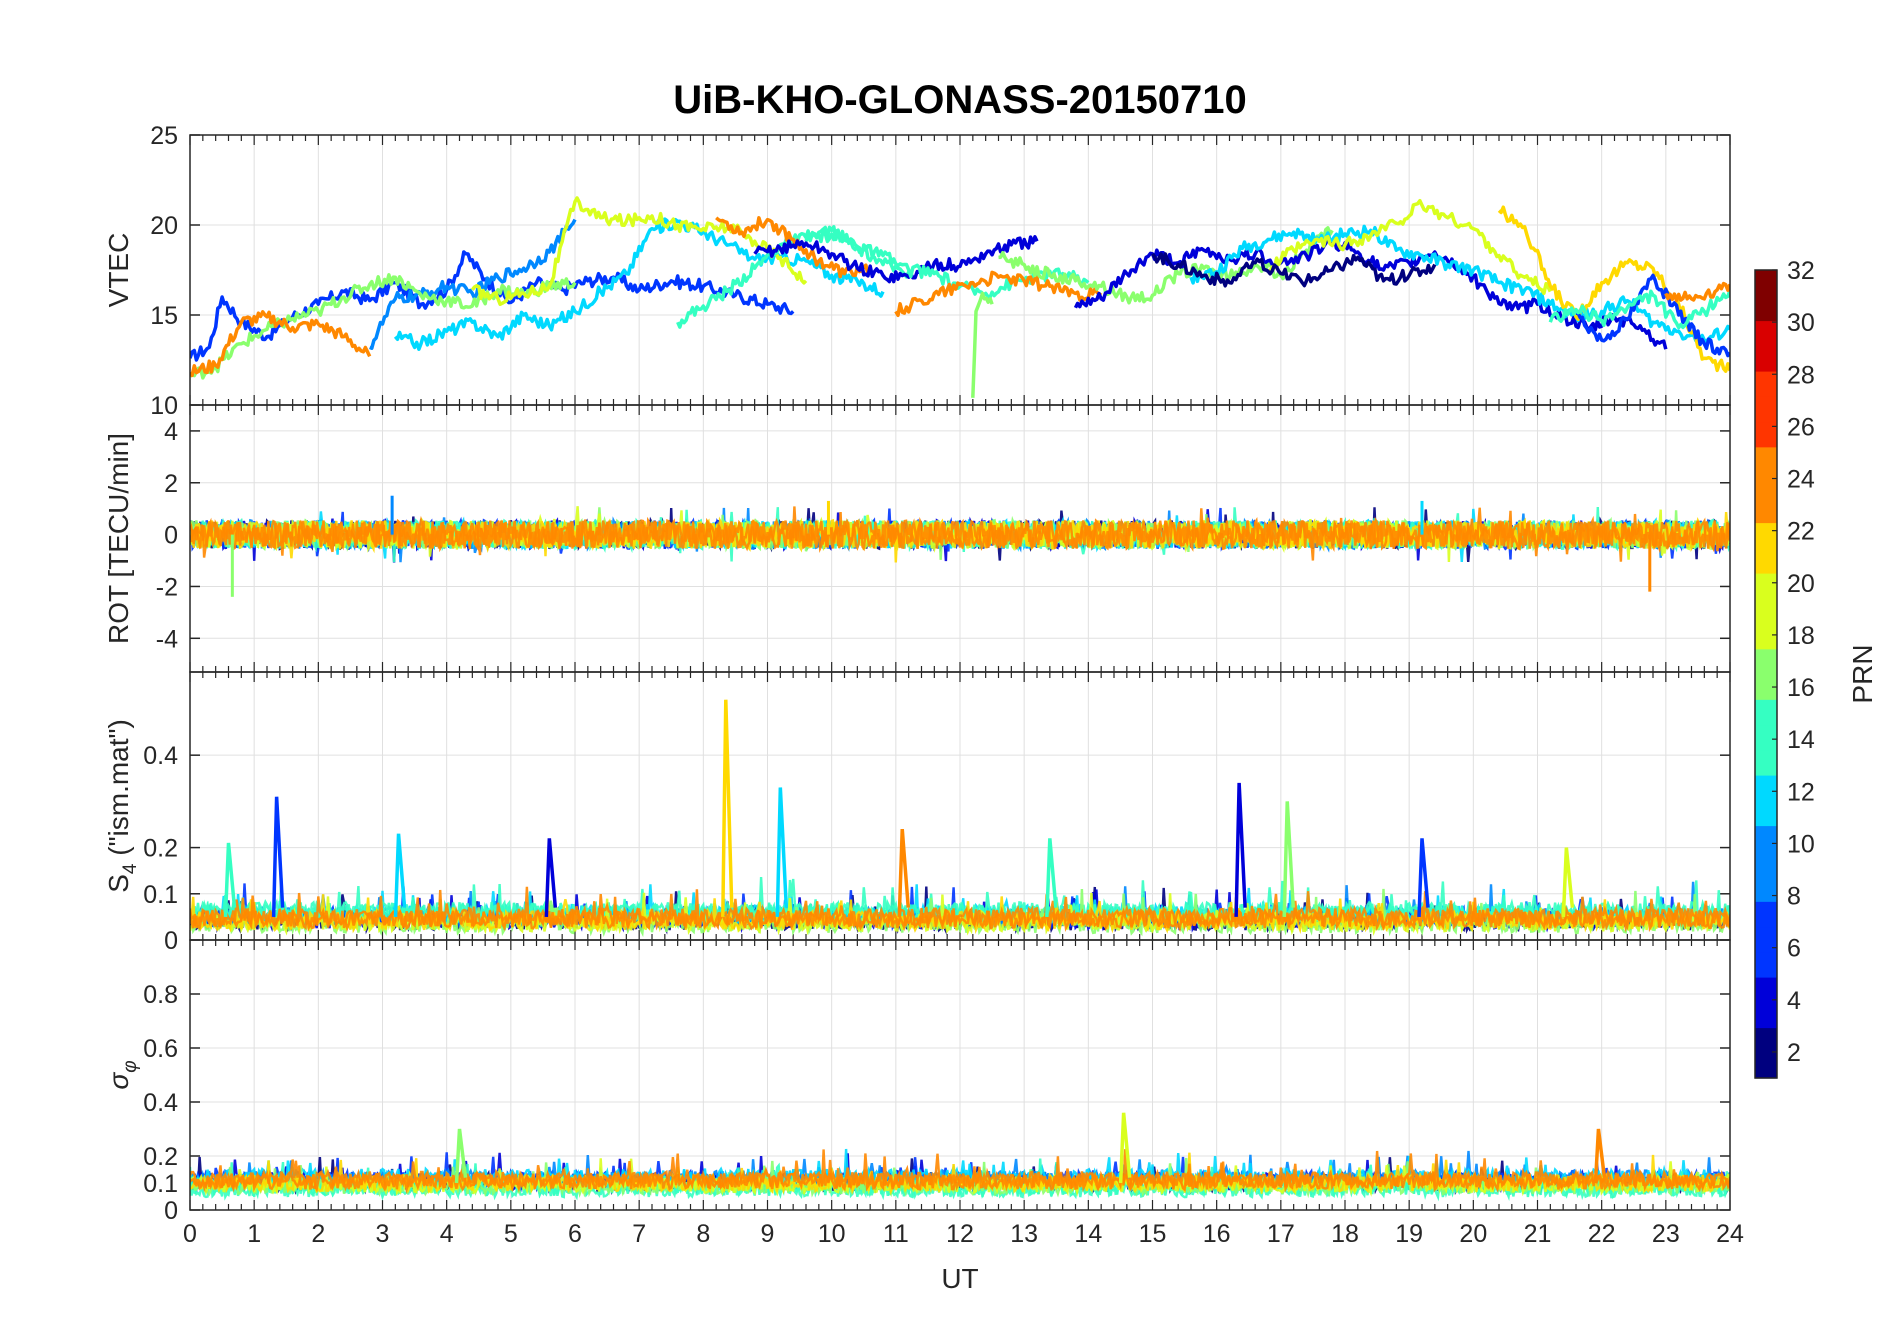 This screenshot has width=1902, height=1330. Describe the element at coordinates (167, 639) in the screenshot. I see `y-tick-label: -4` at that location.